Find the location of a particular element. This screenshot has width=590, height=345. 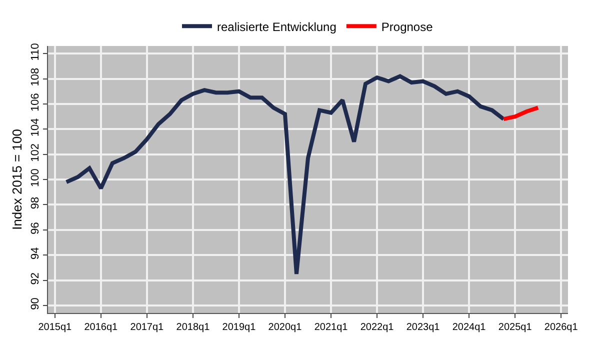

x-tick-label: 2018q1 is located at coordinates (193, 327).